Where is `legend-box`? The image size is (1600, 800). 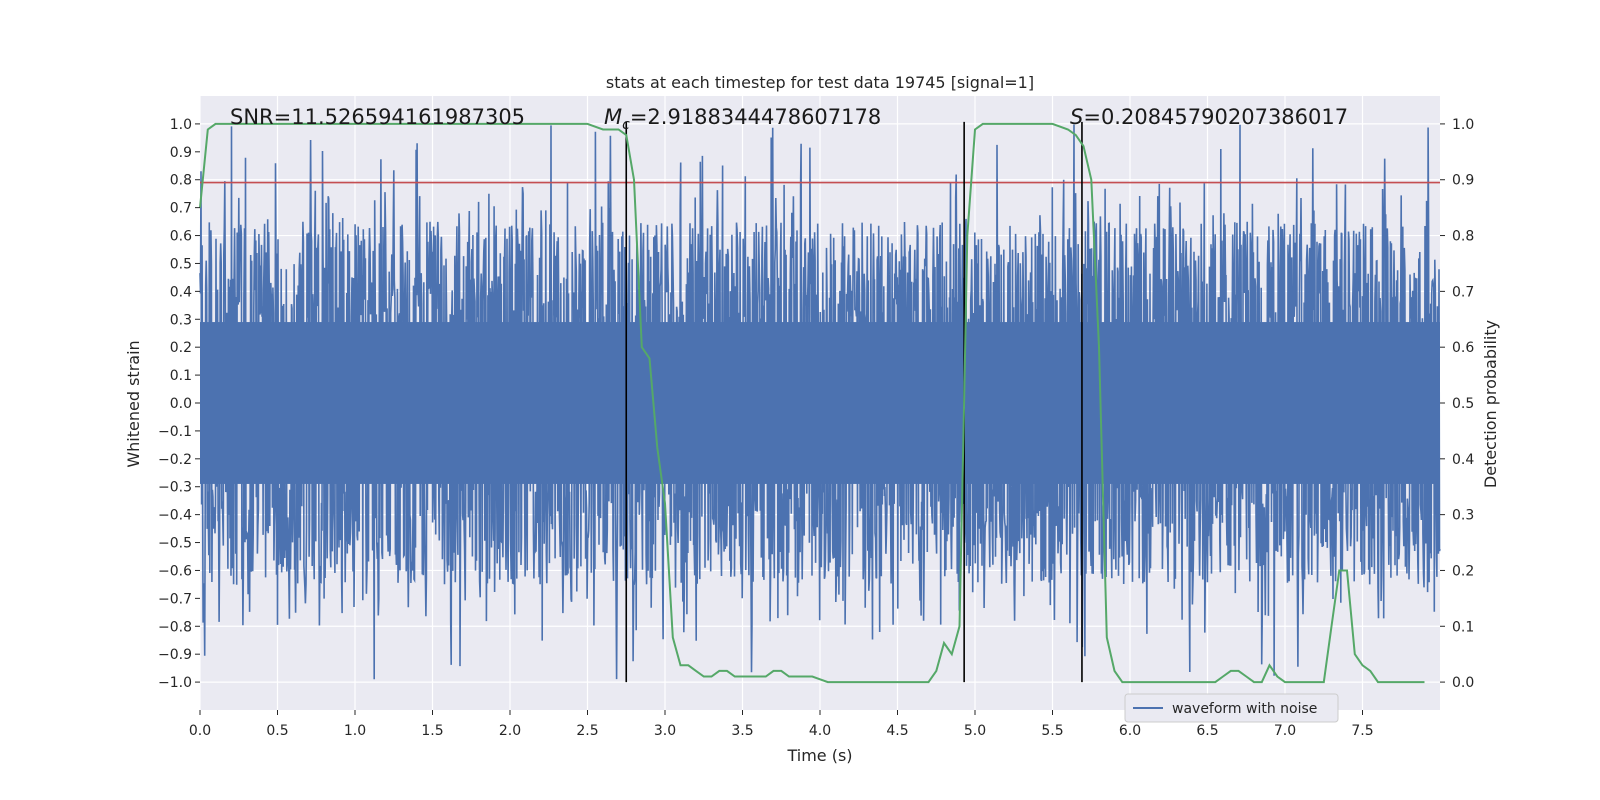
legend-box is located at coordinates (1231, 708).